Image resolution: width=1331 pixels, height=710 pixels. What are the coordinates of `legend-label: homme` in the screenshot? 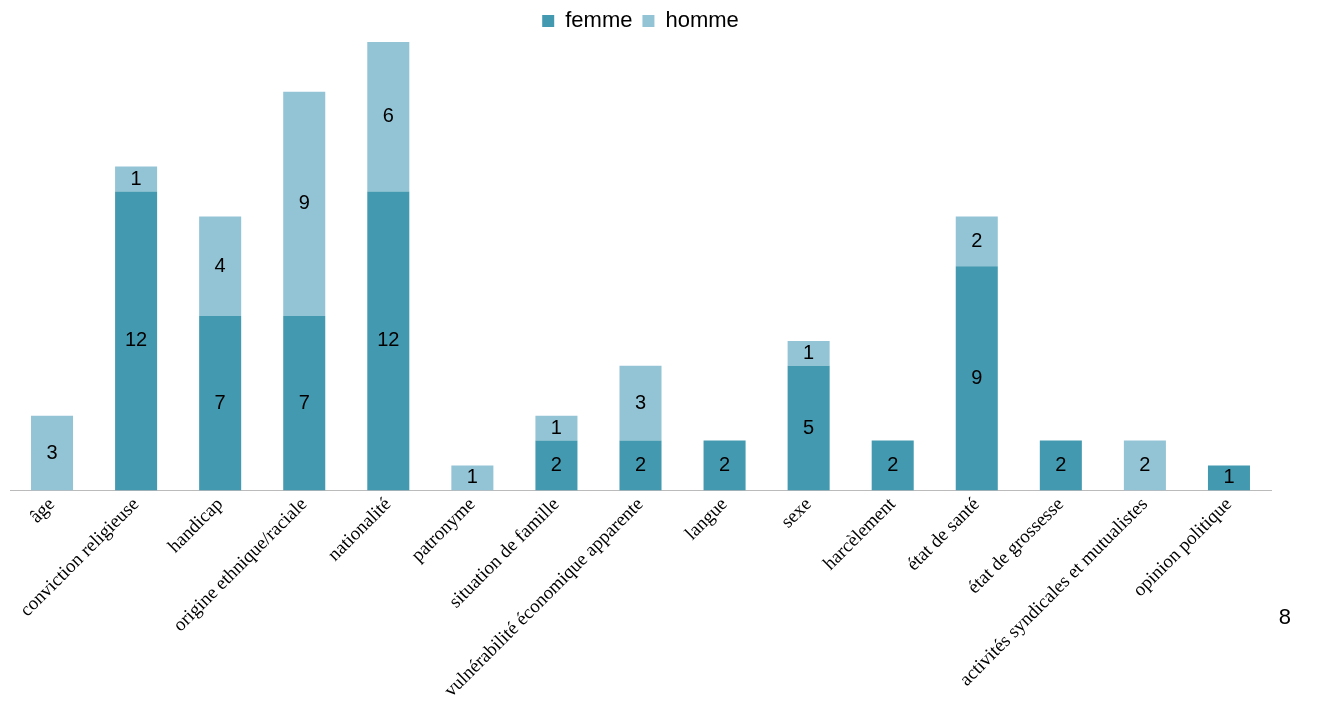 It's located at (702, 20).